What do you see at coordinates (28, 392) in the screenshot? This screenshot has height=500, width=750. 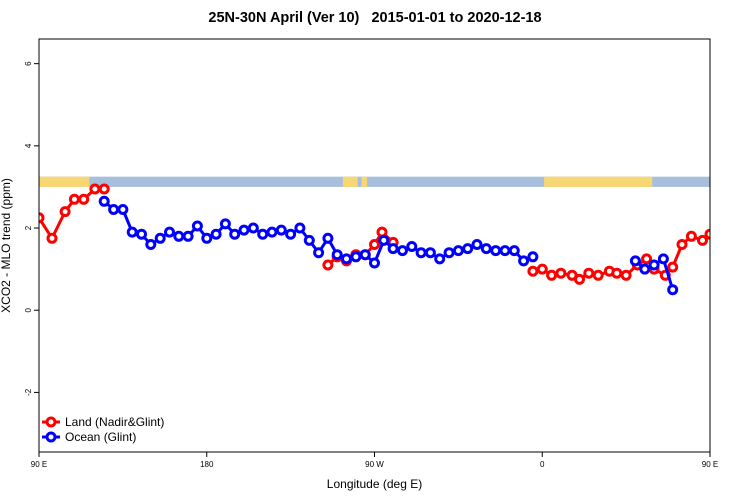 I see `y-tick-label: -2` at bounding box center [28, 392].